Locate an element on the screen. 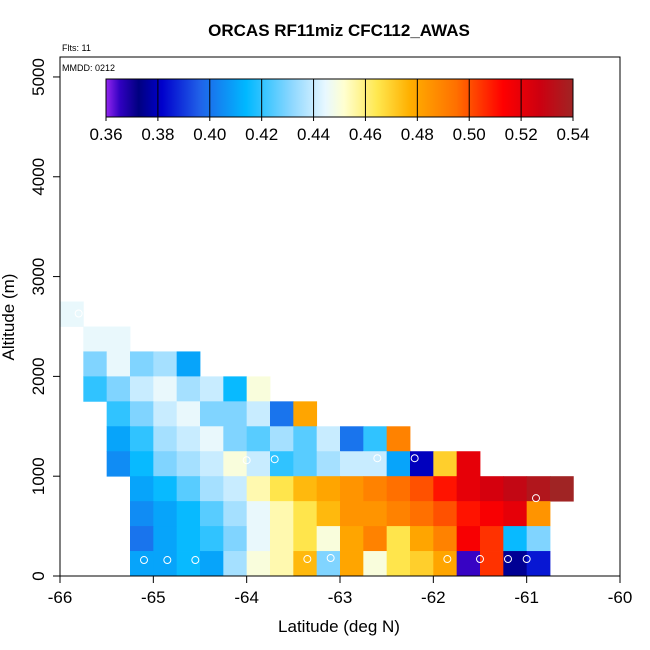  y-tick-label: 2000 is located at coordinates (38, 376).